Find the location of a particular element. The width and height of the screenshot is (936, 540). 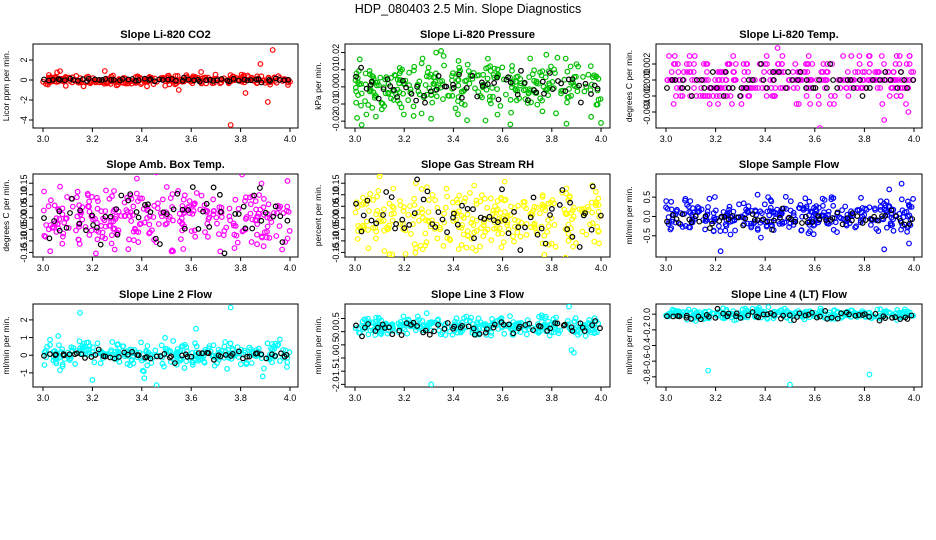

x-tick-label: 3.4 is located at coordinates (142, 398).